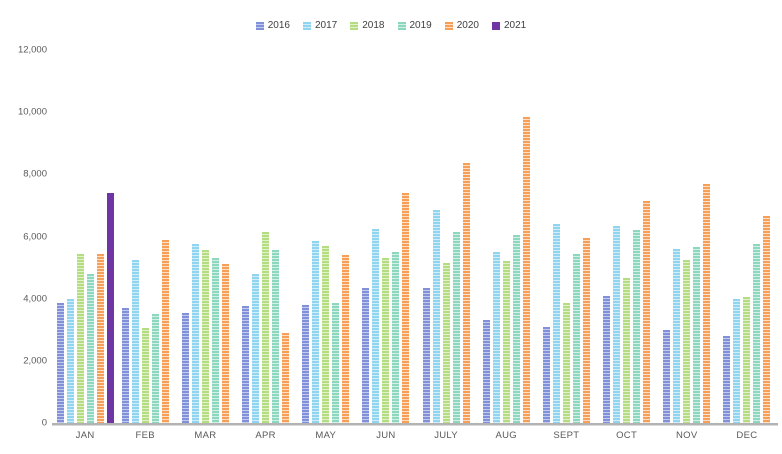  I want to click on y-axis-tick-label: 4,000, so click(35, 298).